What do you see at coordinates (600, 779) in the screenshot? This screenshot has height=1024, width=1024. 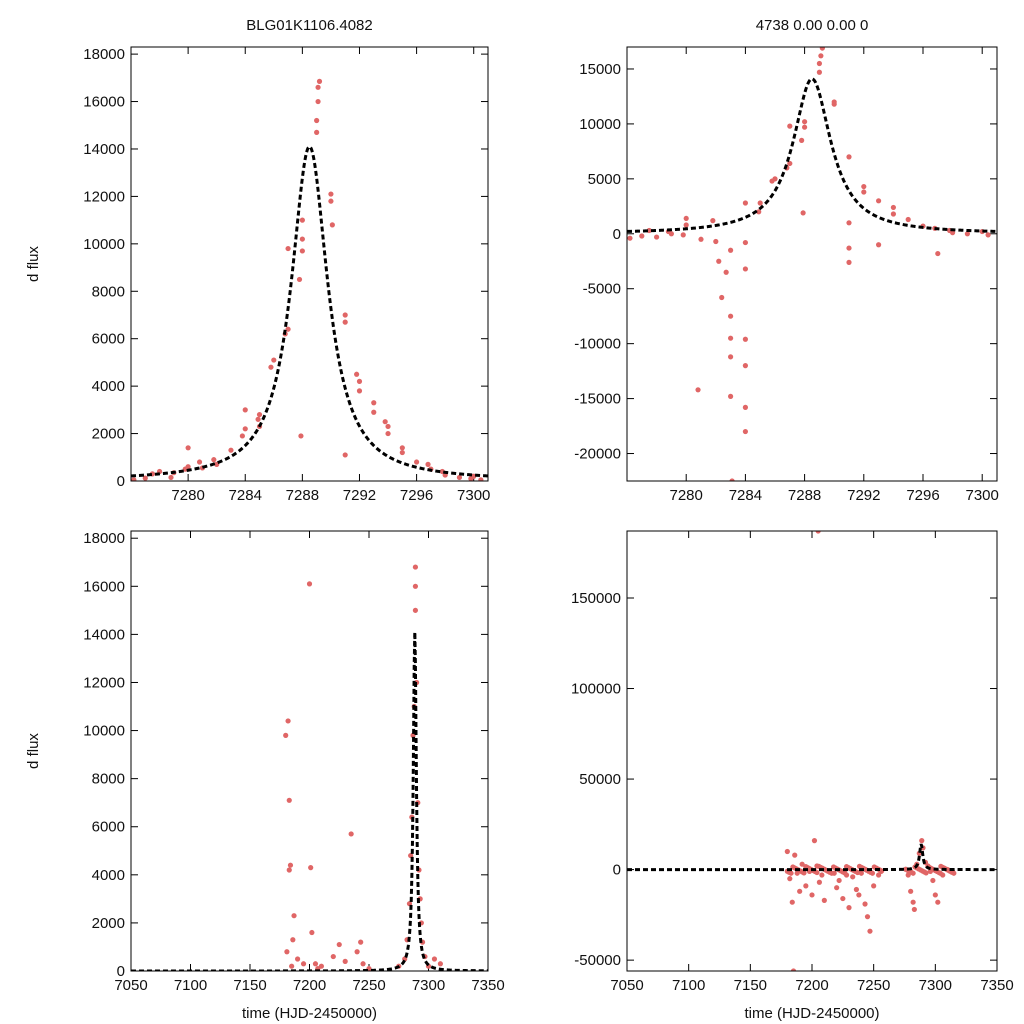 I see `y-tick-label: 50000` at bounding box center [600, 779].